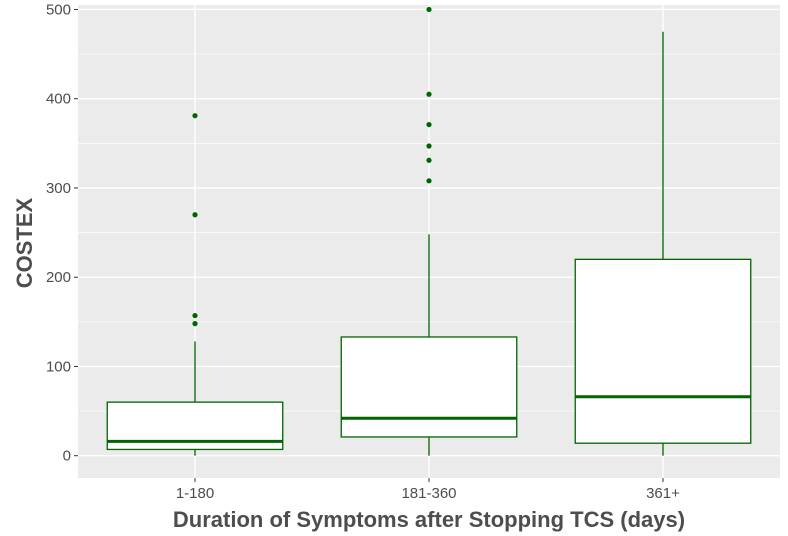 This screenshot has height=536, width=788. I want to click on x-tick-label: 181-360, so click(428, 493).